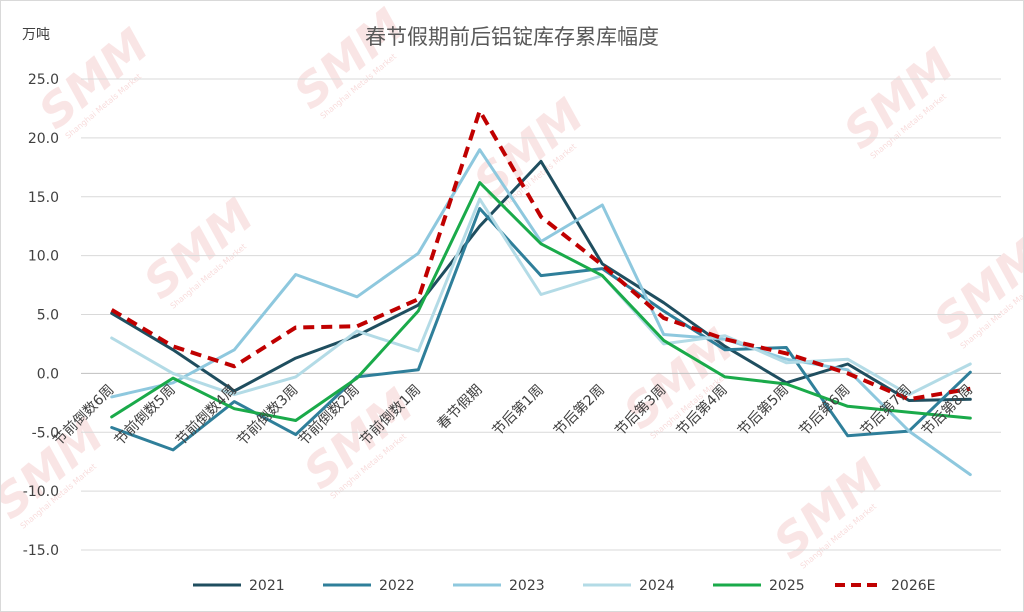 Image resolution: width=1024 pixels, height=612 pixels. Describe the element at coordinates (885, 586) in the screenshot. I see `legend-item-2026E: 2026E` at that location.